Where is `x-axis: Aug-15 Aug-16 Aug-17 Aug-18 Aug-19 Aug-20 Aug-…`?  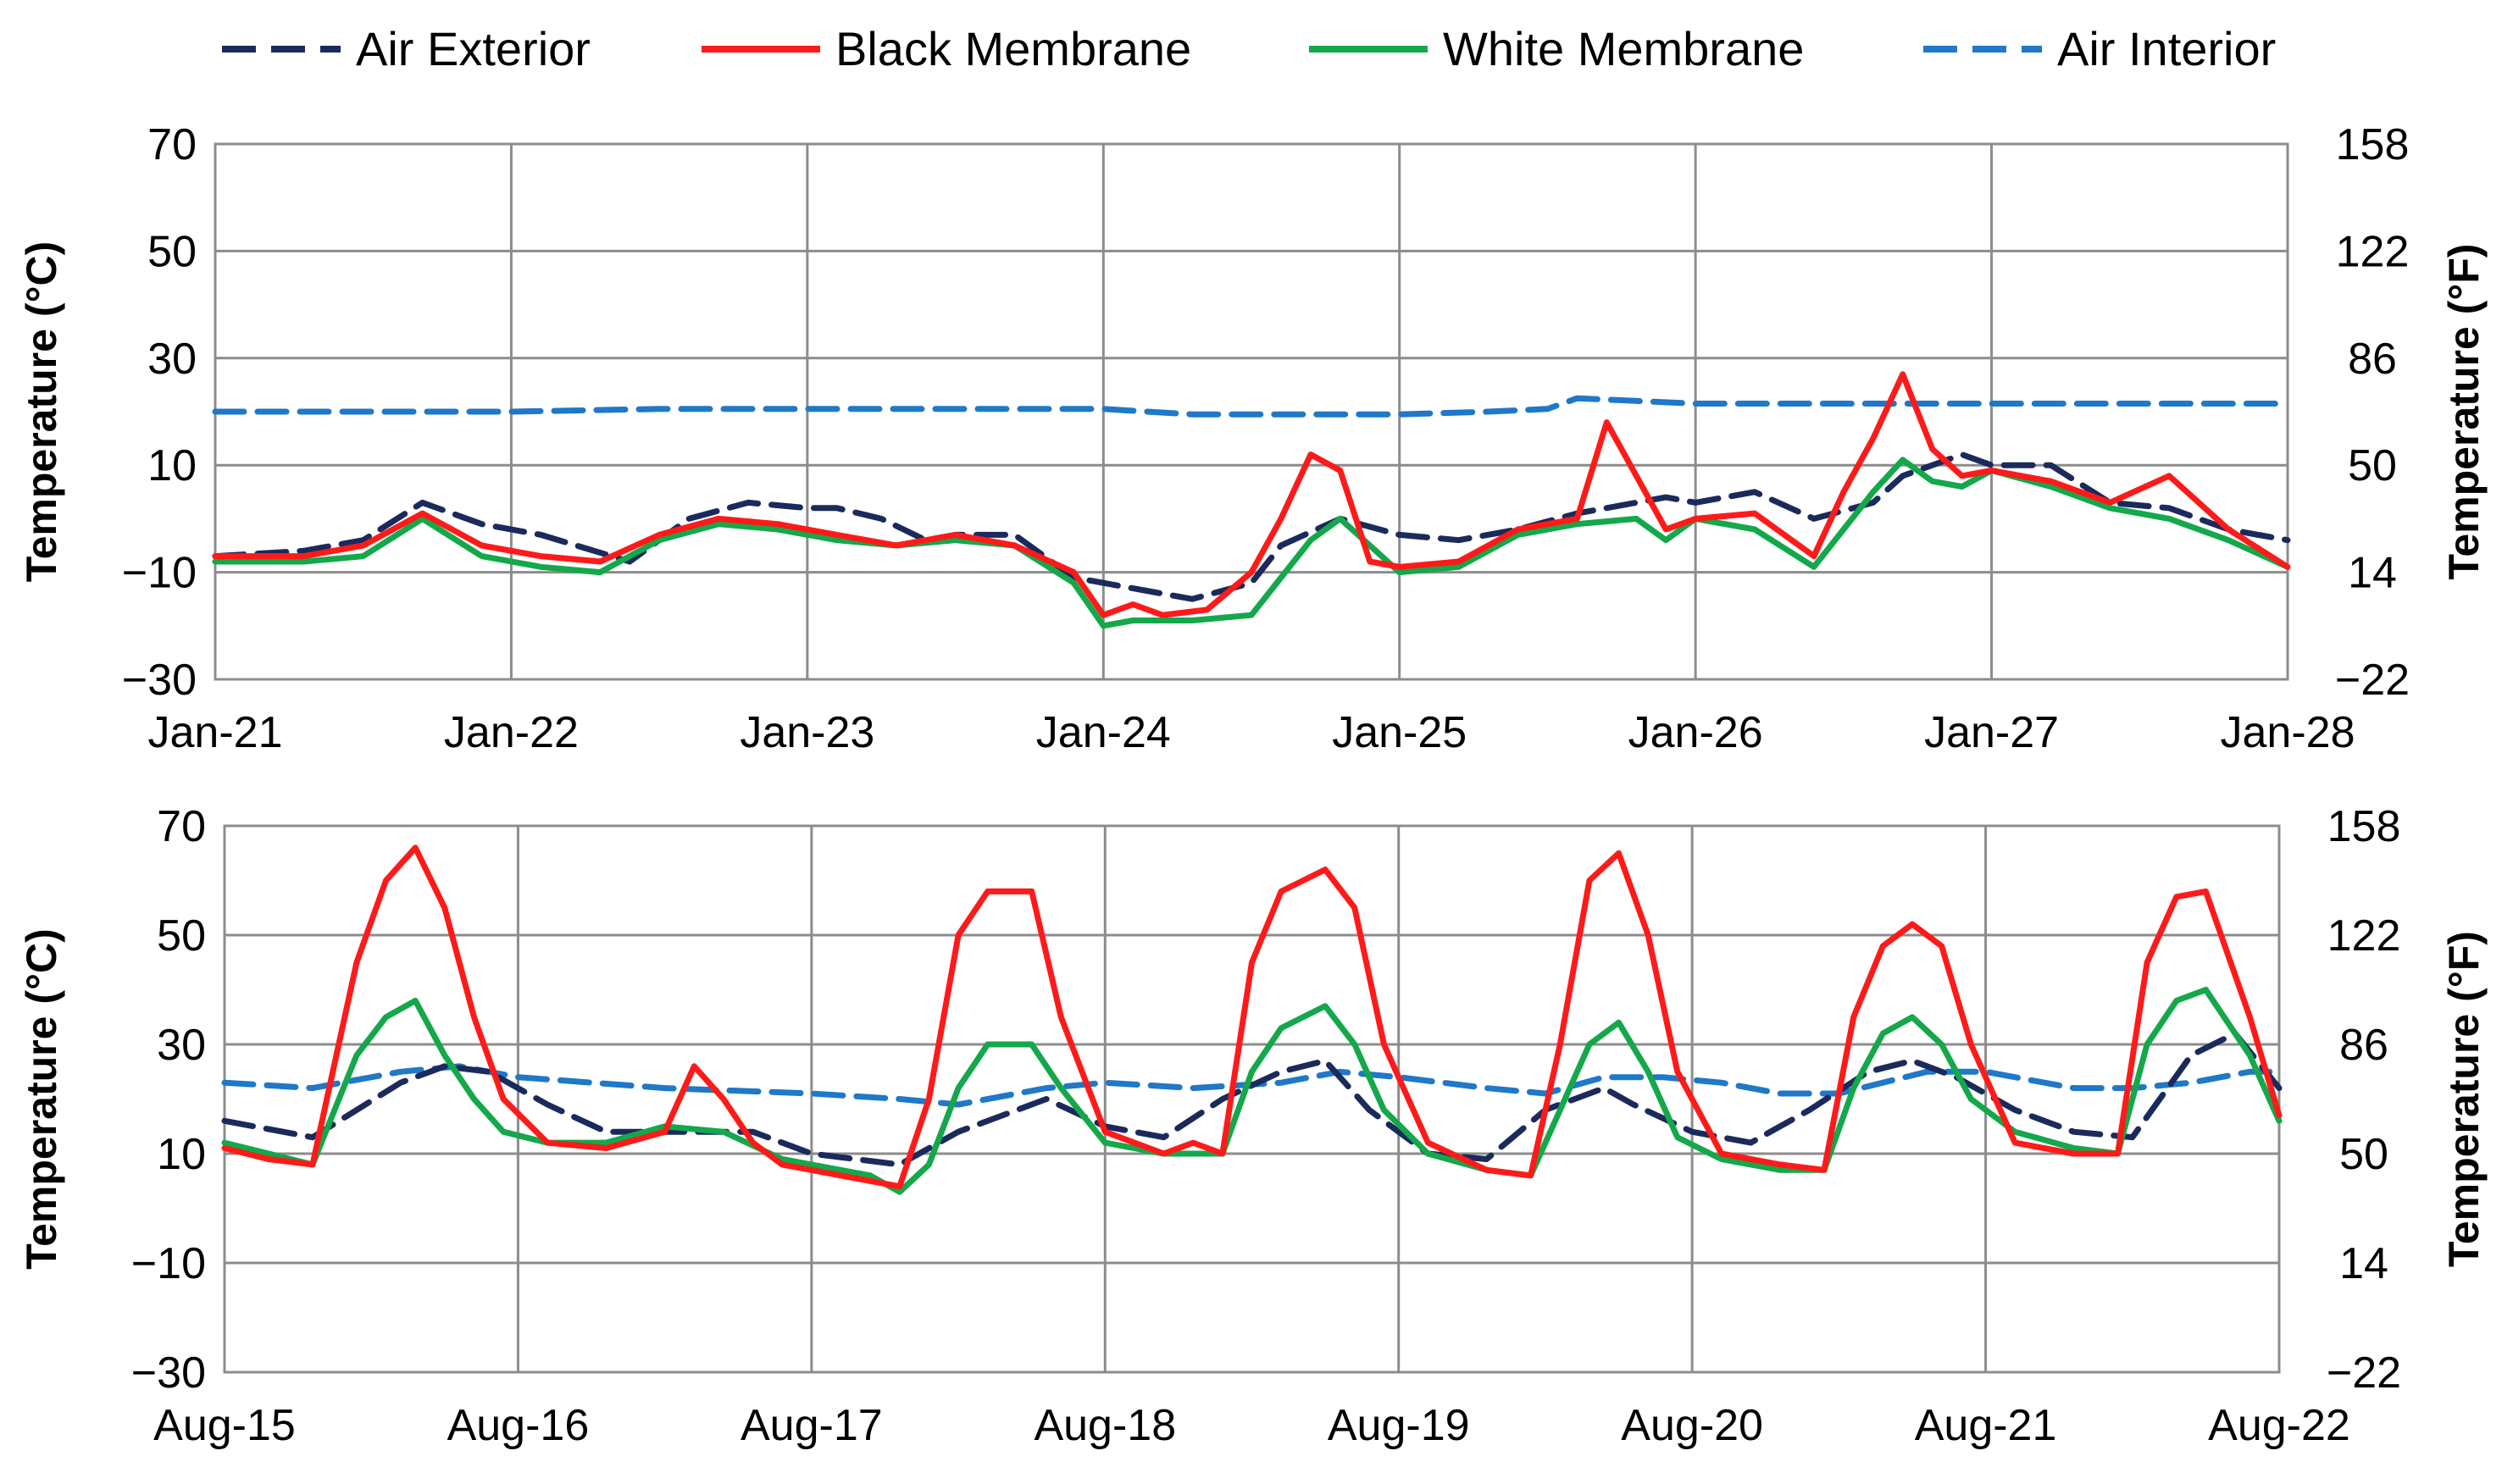
x-axis: Aug-15 Aug-16 Aug-17 Aug-18 Aug-19 Aug-20 Aug-… is located at coordinates (1251, 1425).